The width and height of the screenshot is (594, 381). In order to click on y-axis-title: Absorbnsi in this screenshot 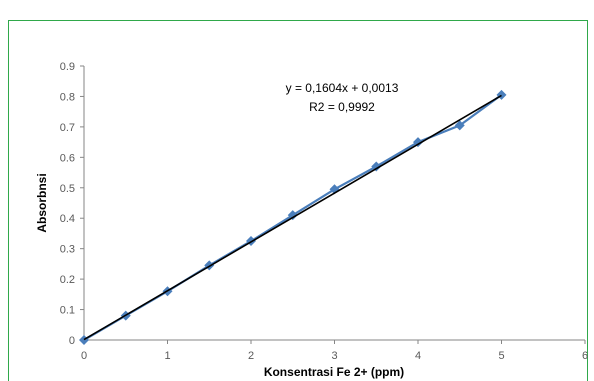, I will do `click(42, 202)`.